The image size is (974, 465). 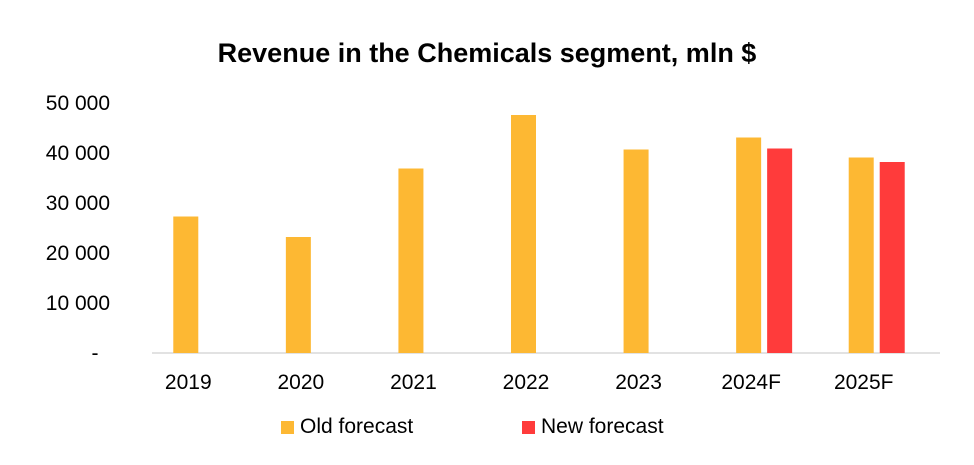 I want to click on x-tick-label: 2020, so click(x=300, y=382).